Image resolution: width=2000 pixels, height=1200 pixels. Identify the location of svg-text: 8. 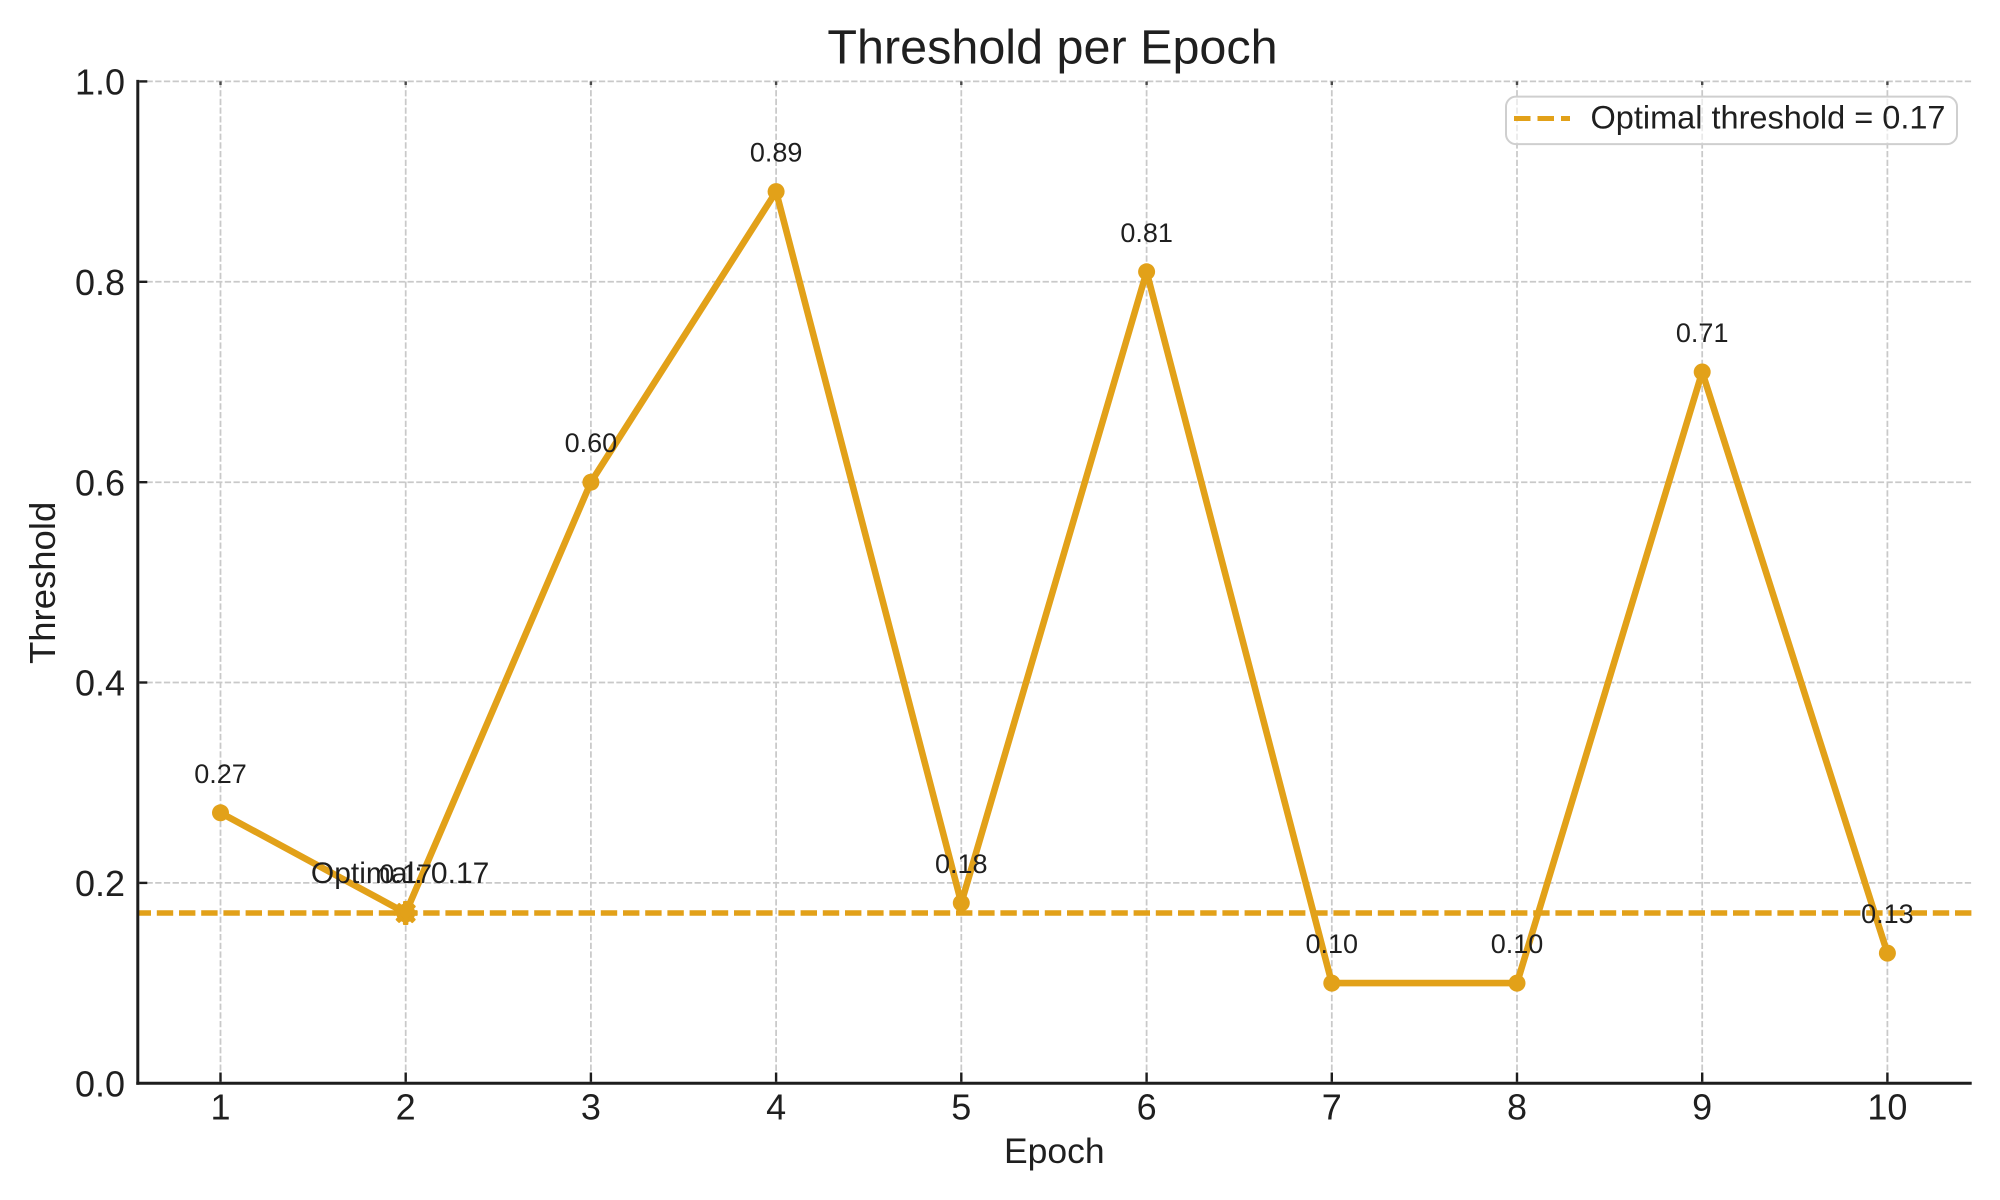
(1517, 1106).